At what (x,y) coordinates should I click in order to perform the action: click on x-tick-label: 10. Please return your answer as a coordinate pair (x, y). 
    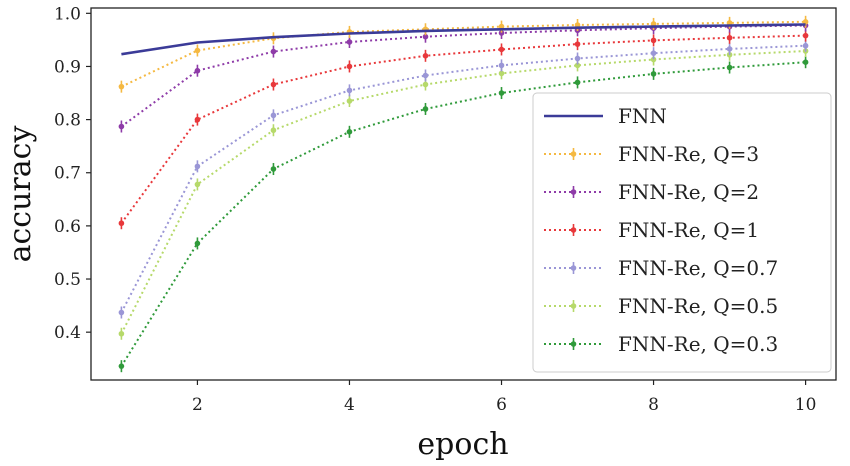
    Looking at the image, I should click on (806, 405).